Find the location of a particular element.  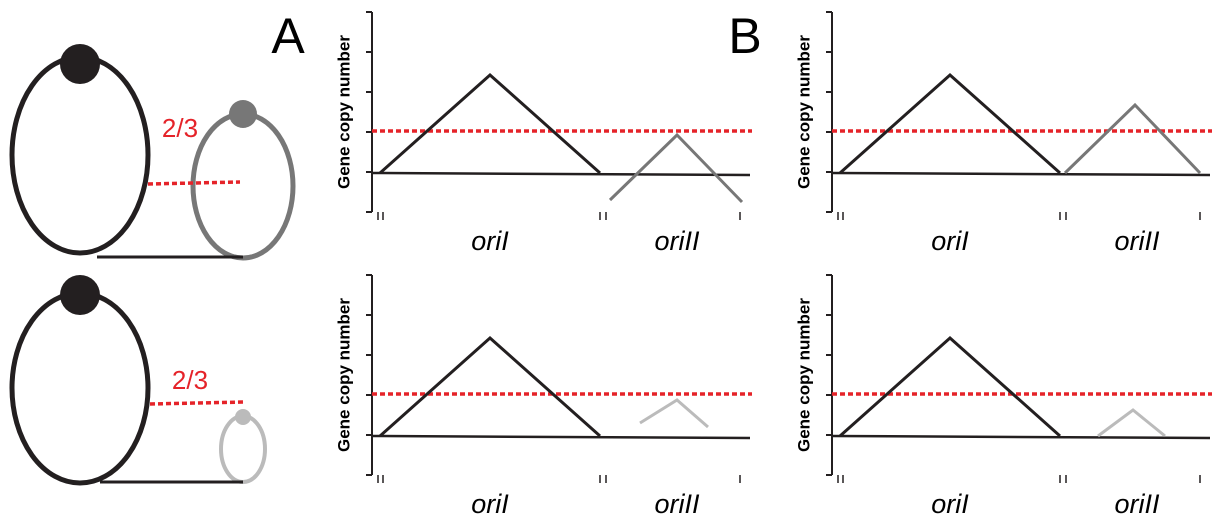

panel-letter: B is located at coordinates (744, 36).